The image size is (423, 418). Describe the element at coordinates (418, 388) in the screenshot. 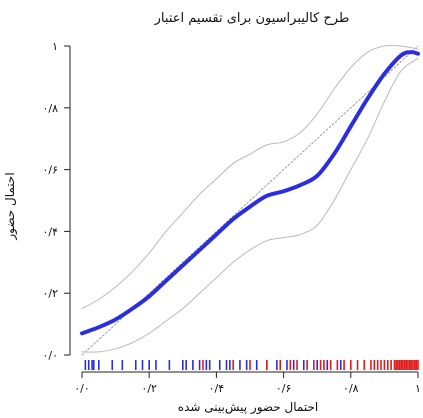

I see `x-tick-label: ۱` at that location.